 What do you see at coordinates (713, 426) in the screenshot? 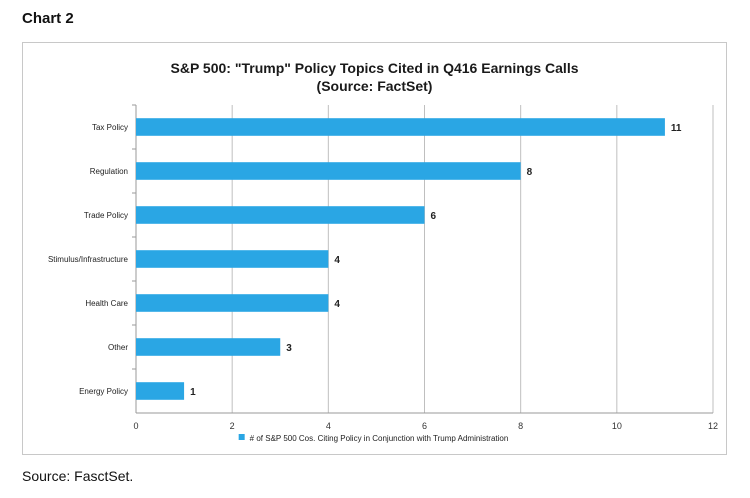
I see `x-tick-label: 12` at bounding box center [713, 426].